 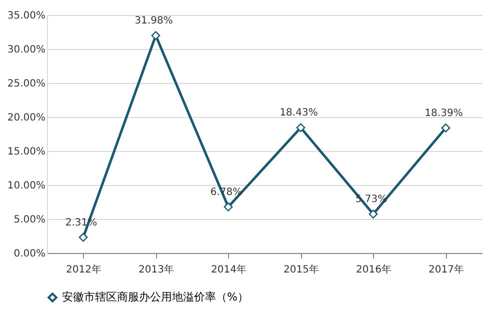 What do you see at coordinates (153, 21) in the screenshot?
I see `data-label: 31.98%` at bounding box center [153, 21].